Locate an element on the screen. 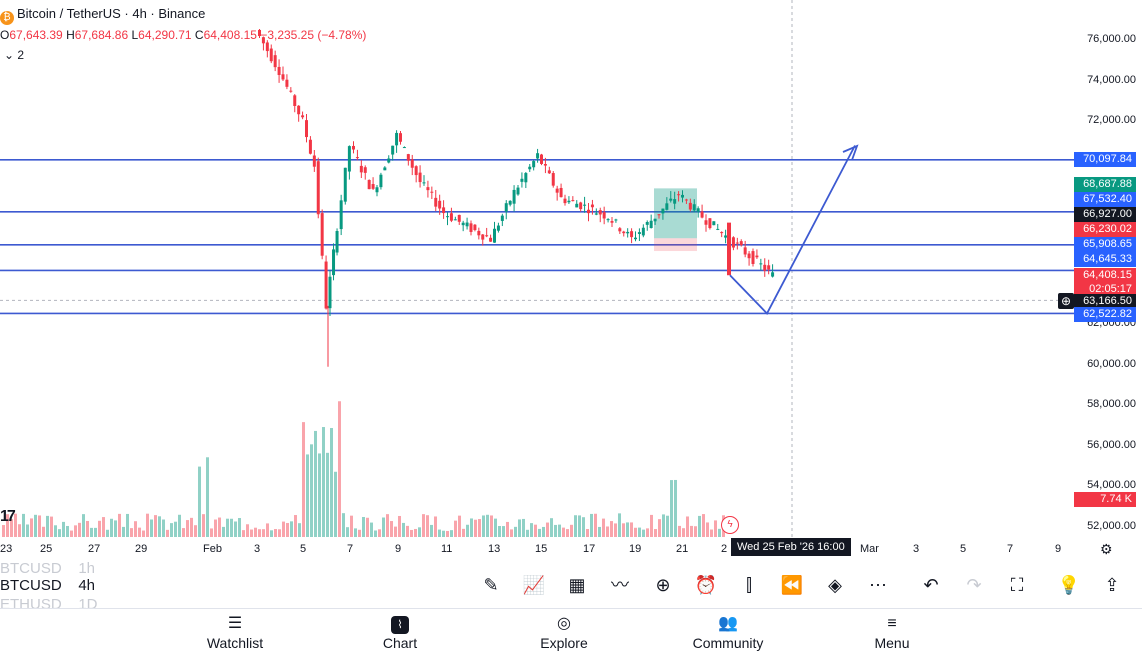 Image resolution: width=1142 pixels, height=653 pixels. nav-community: 👥 Community is located at coordinates (728, 632).